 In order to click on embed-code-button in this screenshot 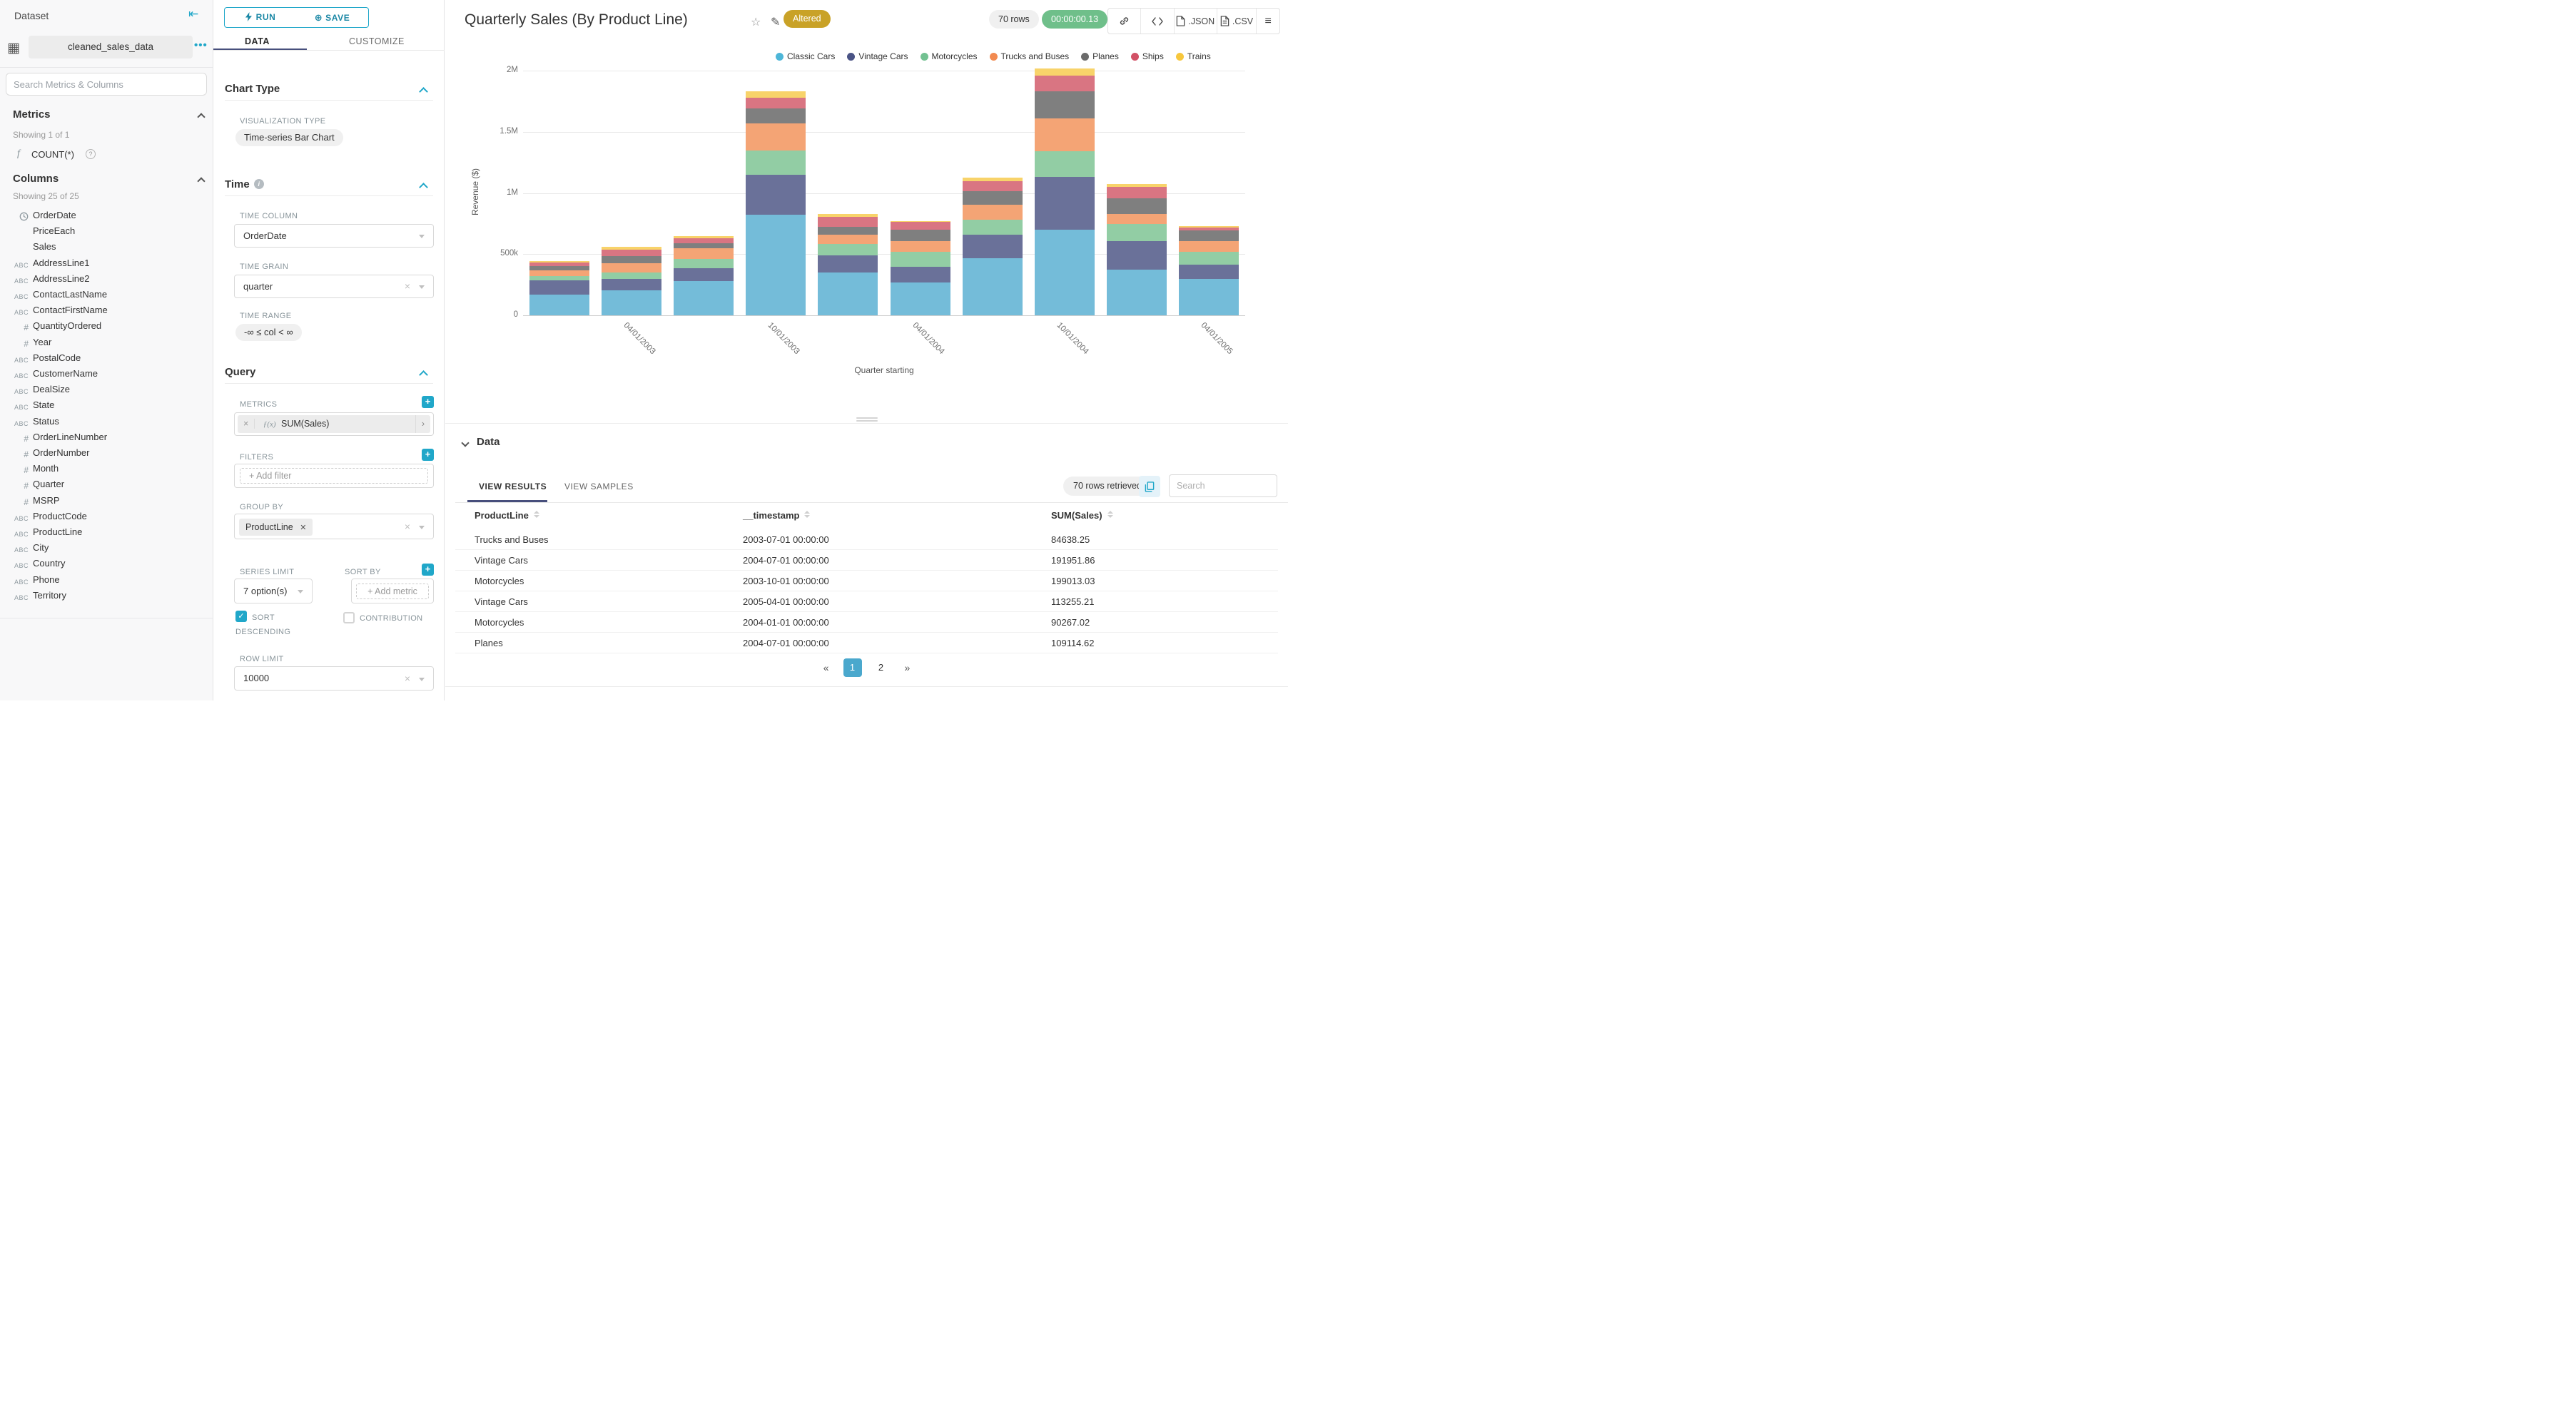, I will do `click(1158, 21)`.